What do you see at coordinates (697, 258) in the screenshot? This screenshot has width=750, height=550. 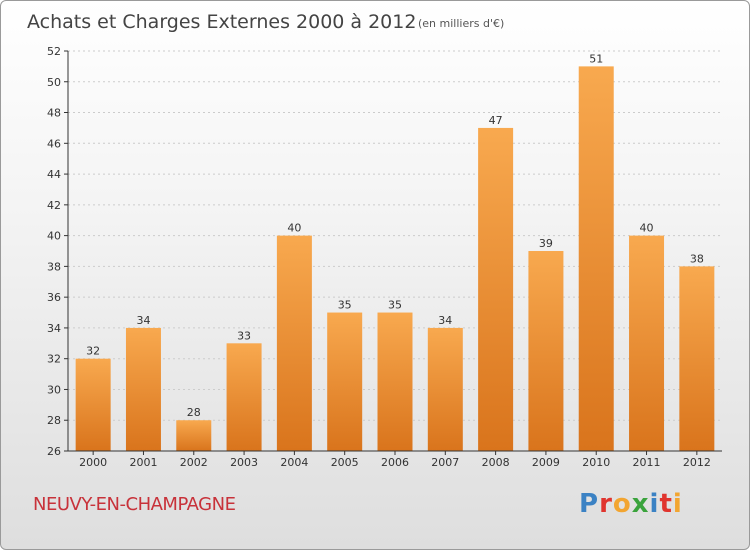 I see `data-label: 38` at bounding box center [697, 258].